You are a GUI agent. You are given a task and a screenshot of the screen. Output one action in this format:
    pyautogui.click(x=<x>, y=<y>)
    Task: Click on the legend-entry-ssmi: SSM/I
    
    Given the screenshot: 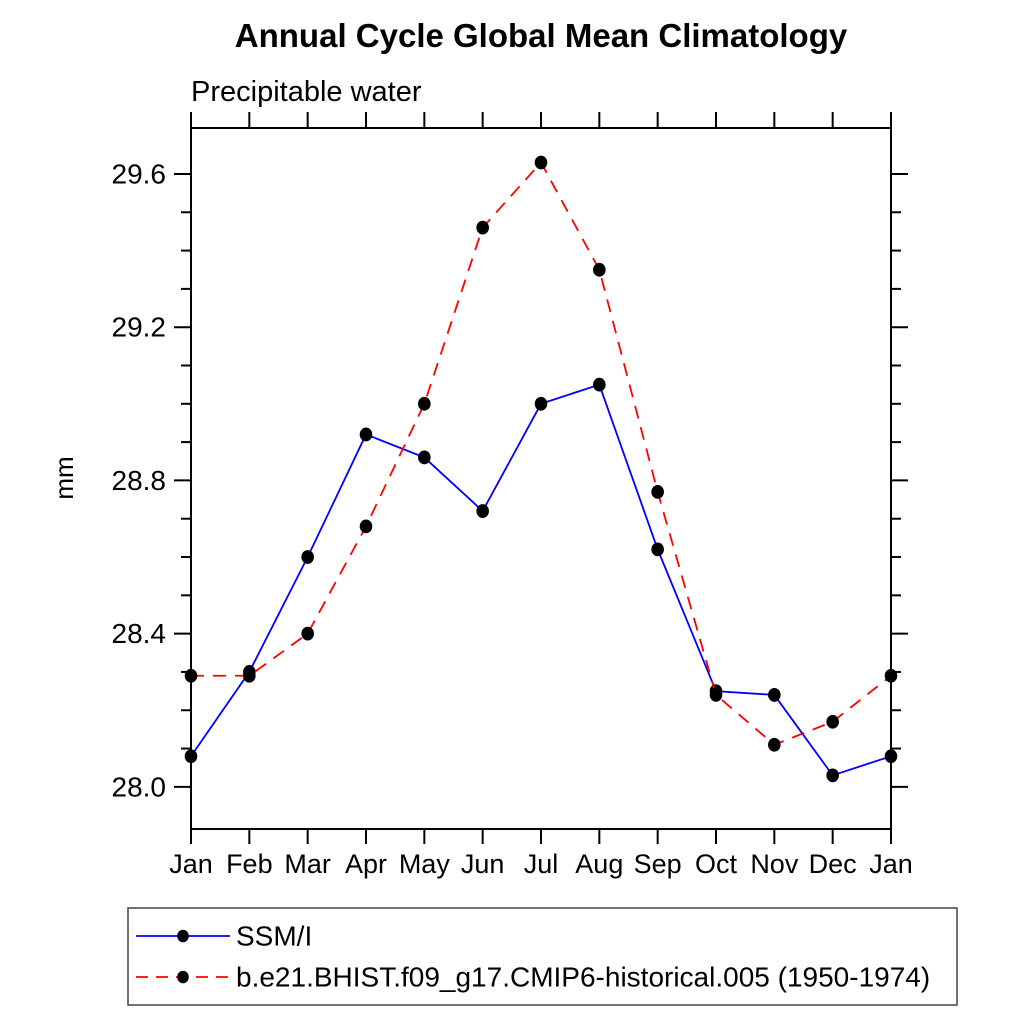 What is the action you would take?
    pyautogui.click(x=274, y=936)
    